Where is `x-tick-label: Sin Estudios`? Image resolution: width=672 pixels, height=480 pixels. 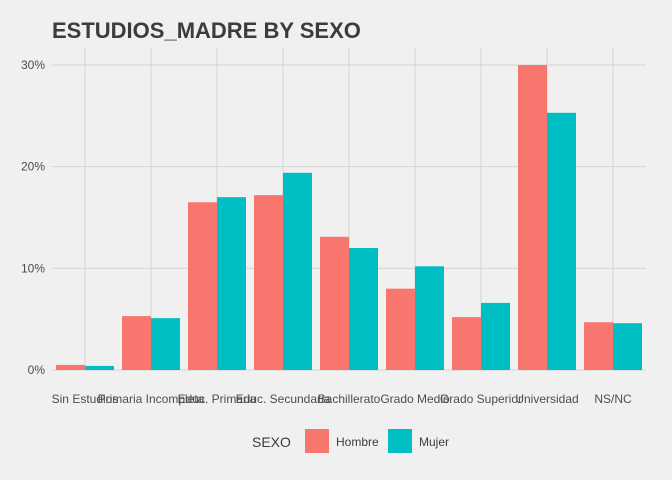
x-tick-label: Sin Estudios is located at coordinates (85, 399).